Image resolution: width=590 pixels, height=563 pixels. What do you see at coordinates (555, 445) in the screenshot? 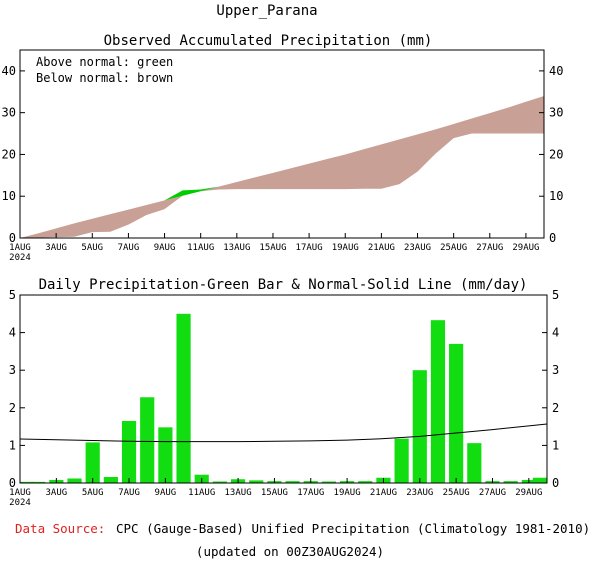
I see `daily-ylabel-right: 1` at bounding box center [555, 445].